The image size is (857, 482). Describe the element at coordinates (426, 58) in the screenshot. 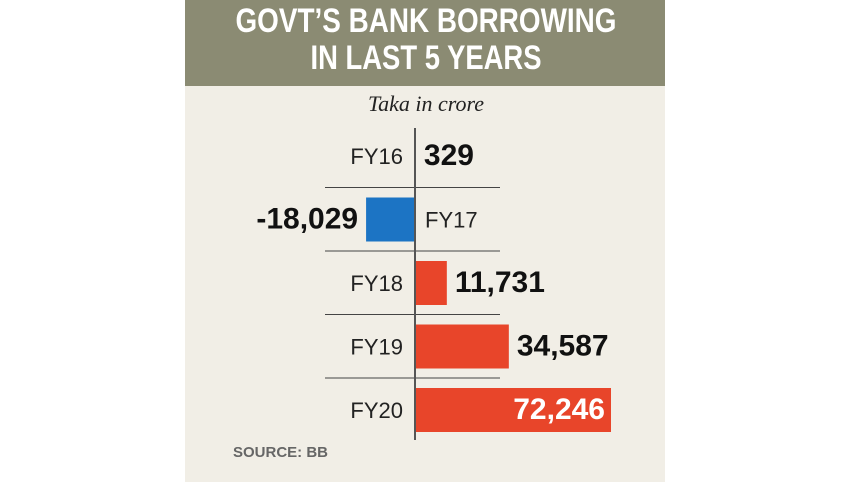

I see `chart-title: IN LAST 5 YEARS` at that location.